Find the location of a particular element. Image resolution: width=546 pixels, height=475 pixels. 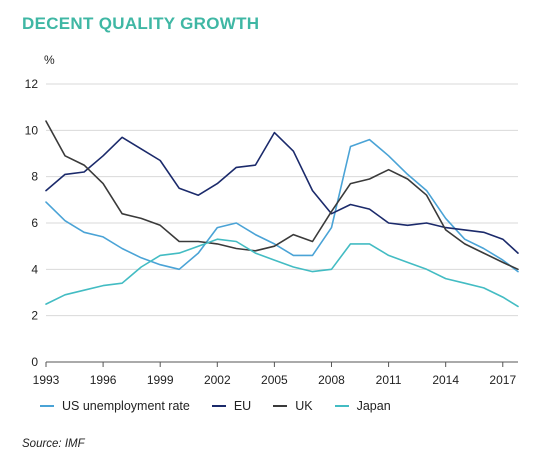

legend-label: Japan is located at coordinates (373, 406).